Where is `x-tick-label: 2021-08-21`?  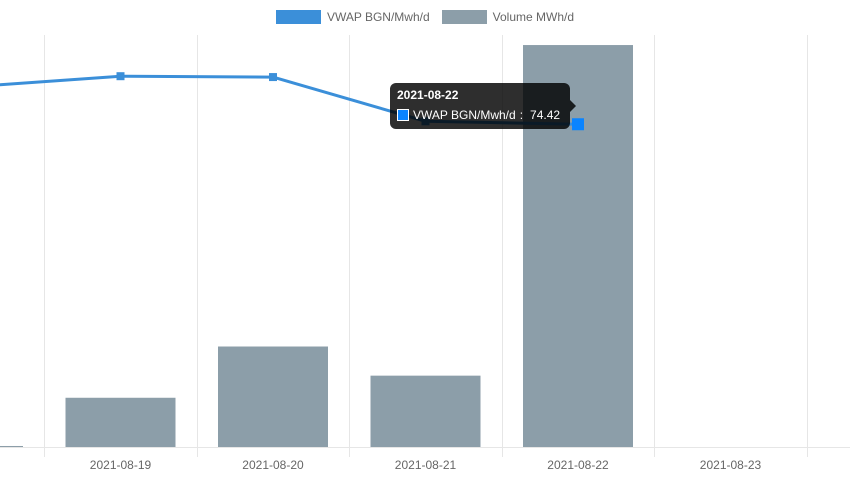 x-tick-label: 2021-08-21 is located at coordinates (426, 465).